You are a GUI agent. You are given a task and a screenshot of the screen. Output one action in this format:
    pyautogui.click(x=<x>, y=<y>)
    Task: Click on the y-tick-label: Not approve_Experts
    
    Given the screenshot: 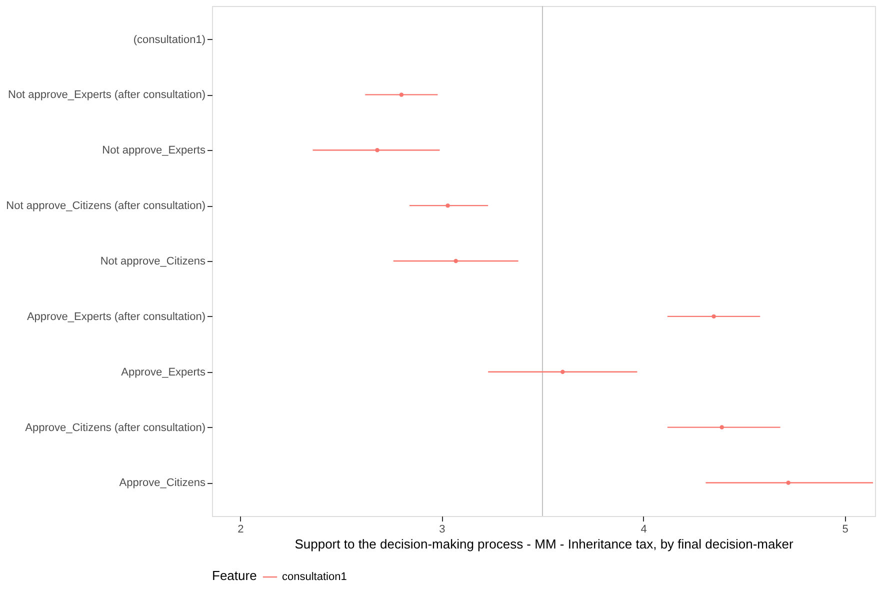 What is the action you would take?
    pyautogui.click(x=154, y=150)
    